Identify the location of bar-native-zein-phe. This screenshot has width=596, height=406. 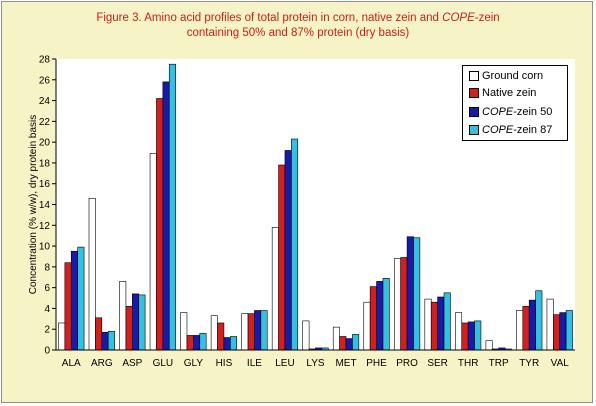
(373, 318).